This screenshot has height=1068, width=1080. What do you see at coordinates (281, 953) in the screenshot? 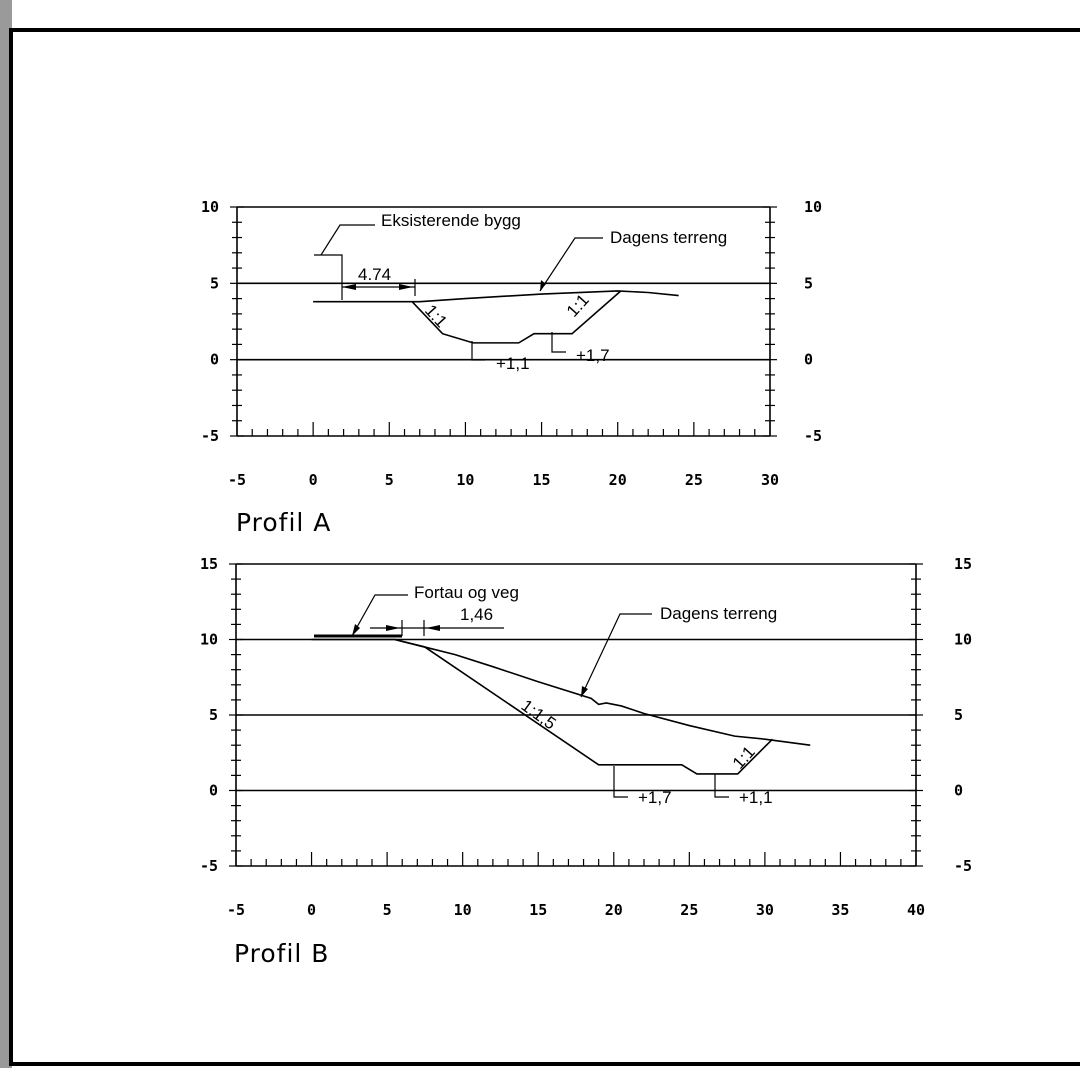
I see `profil-b-title: Profil B` at bounding box center [281, 953].